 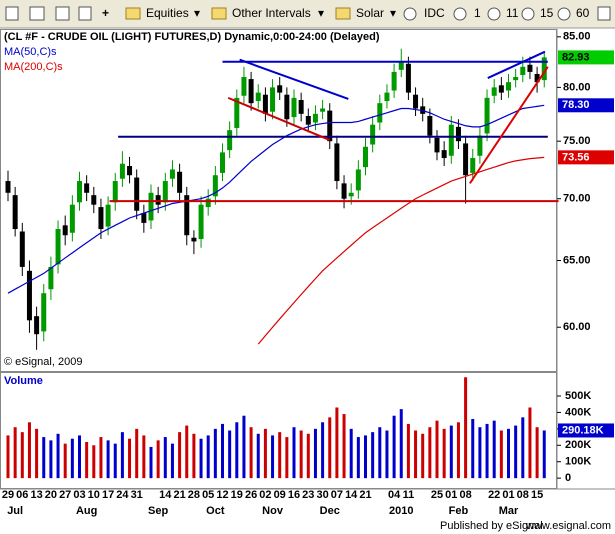 I want to click on interval-button: 11, so click(x=512, y=13).